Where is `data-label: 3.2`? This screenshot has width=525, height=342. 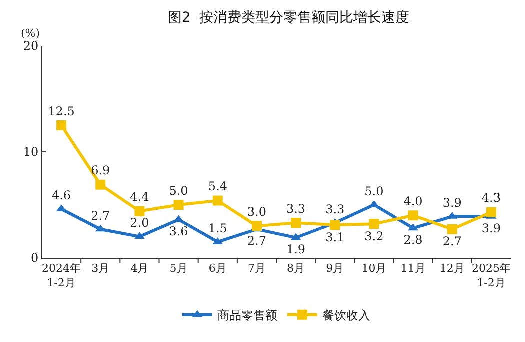
data-label: 3.2 is located at coordinates (374, 236).